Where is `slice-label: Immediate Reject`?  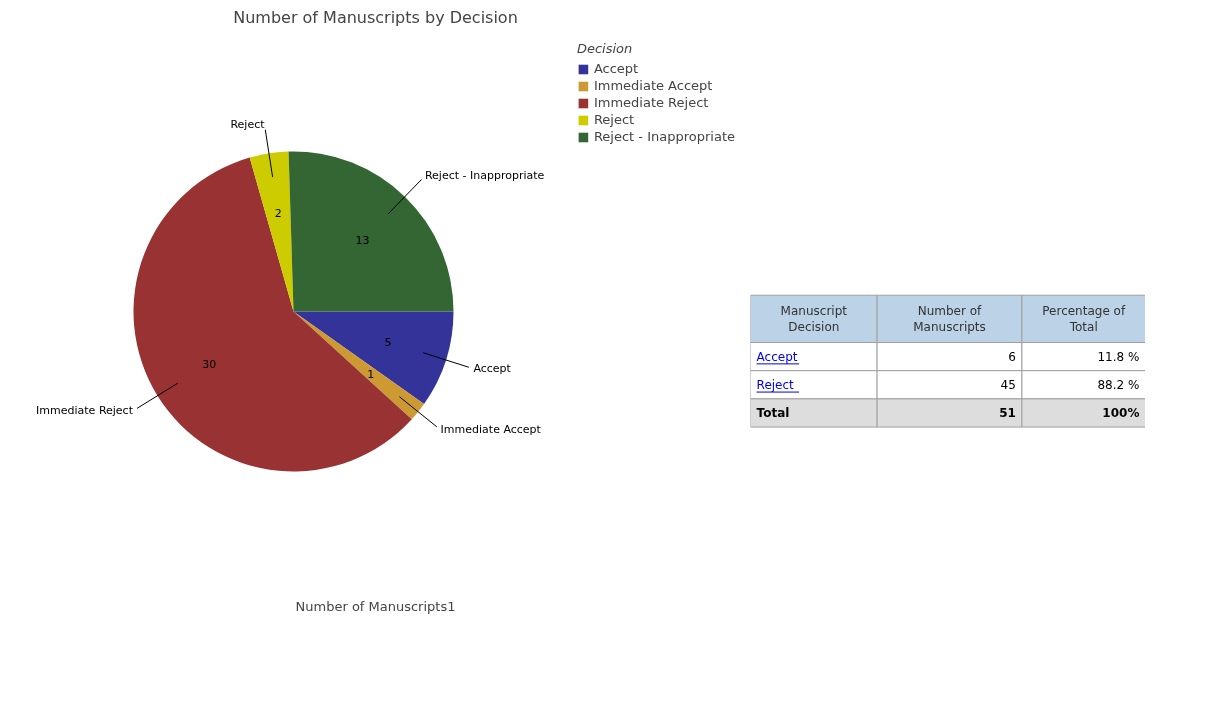
slice-label: Immediate Reject is located at coordinates (85, 411).